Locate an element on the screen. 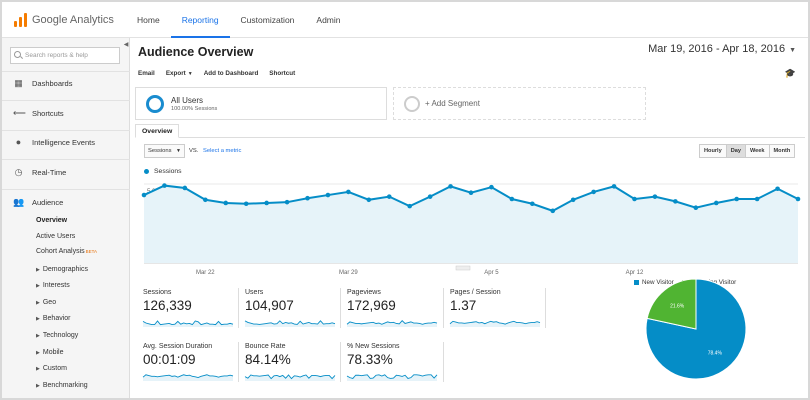  kpi-label: % New Sessions is located at coordinates (373, 346).